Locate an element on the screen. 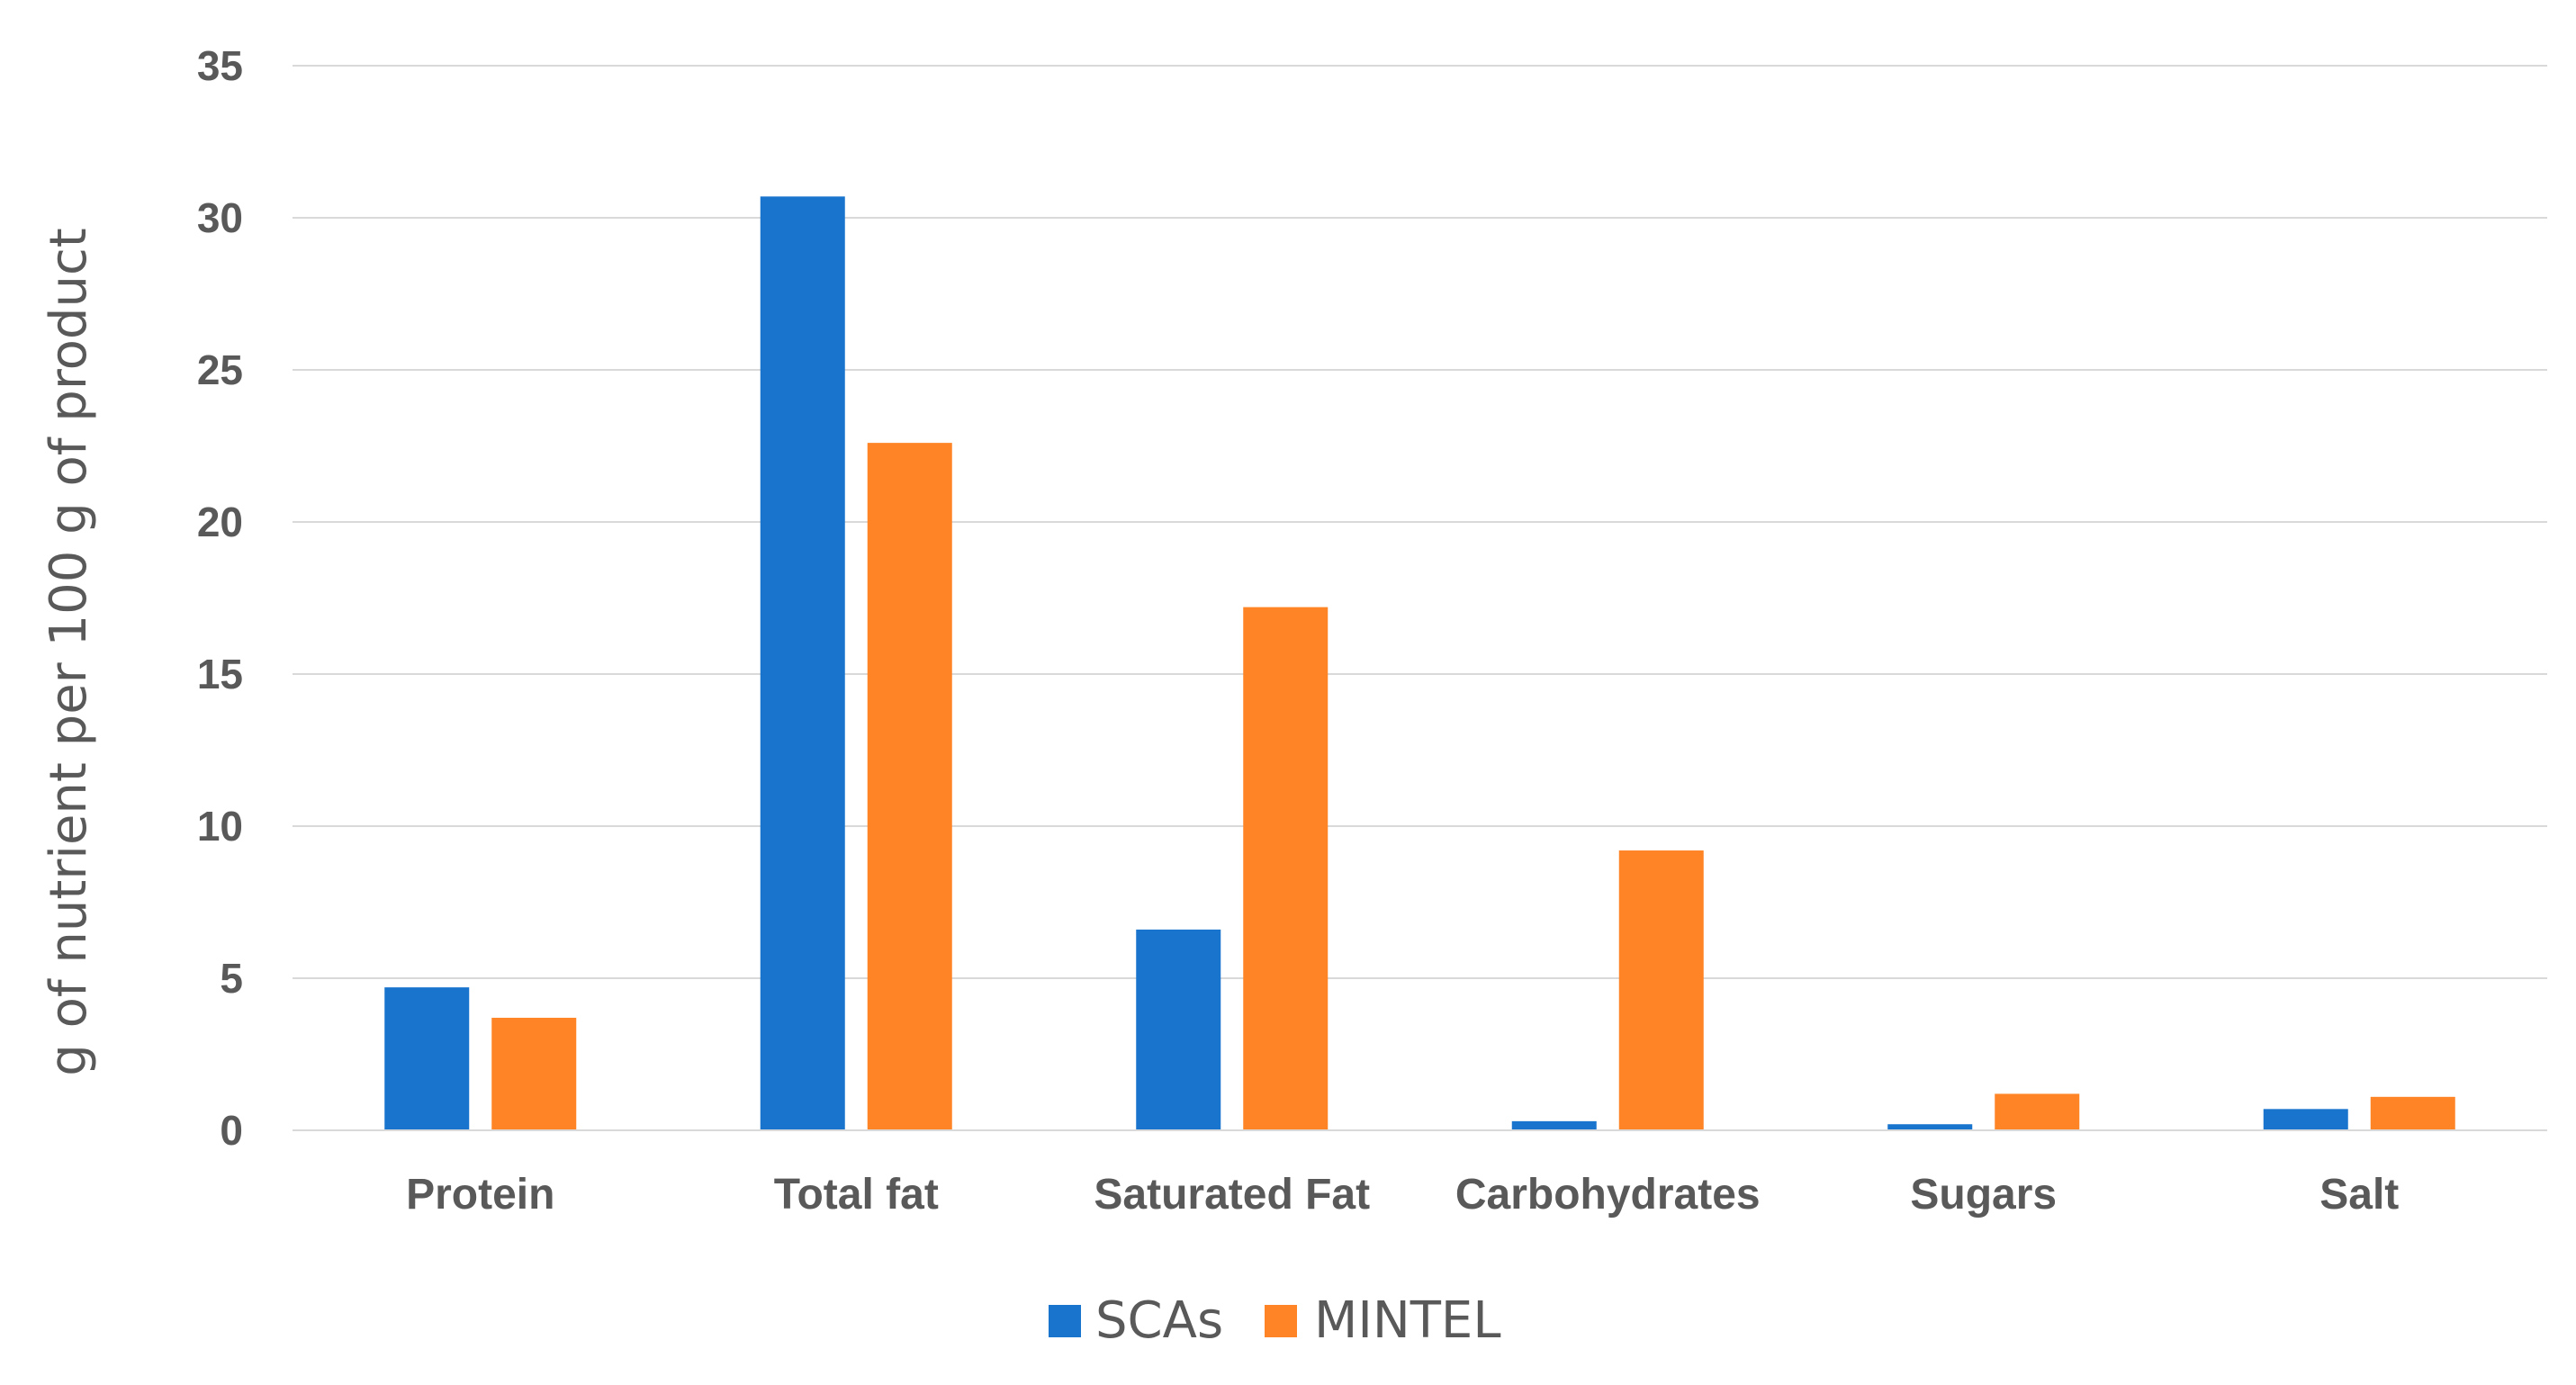 This screenshot has height=1385, width=2576. x-category-label: Protein is located at coordinates (480, 1195).